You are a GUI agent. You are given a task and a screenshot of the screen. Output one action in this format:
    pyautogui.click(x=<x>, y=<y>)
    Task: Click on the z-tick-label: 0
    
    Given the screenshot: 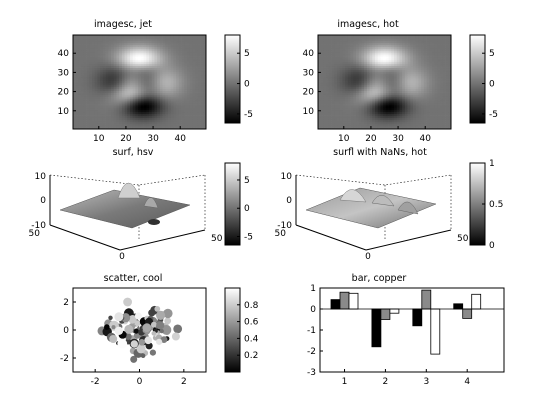 What is the action you would take?
    pyautogui.click(x=43, y=201)
    